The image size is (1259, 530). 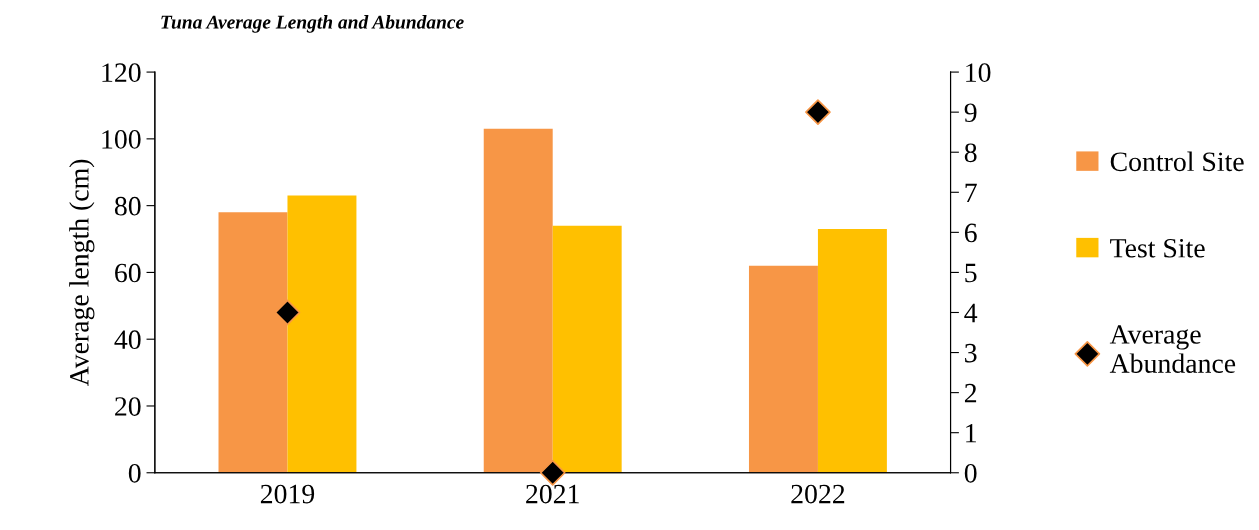 I want to click on y-tick-label: 120, so click(x=121, y=72).